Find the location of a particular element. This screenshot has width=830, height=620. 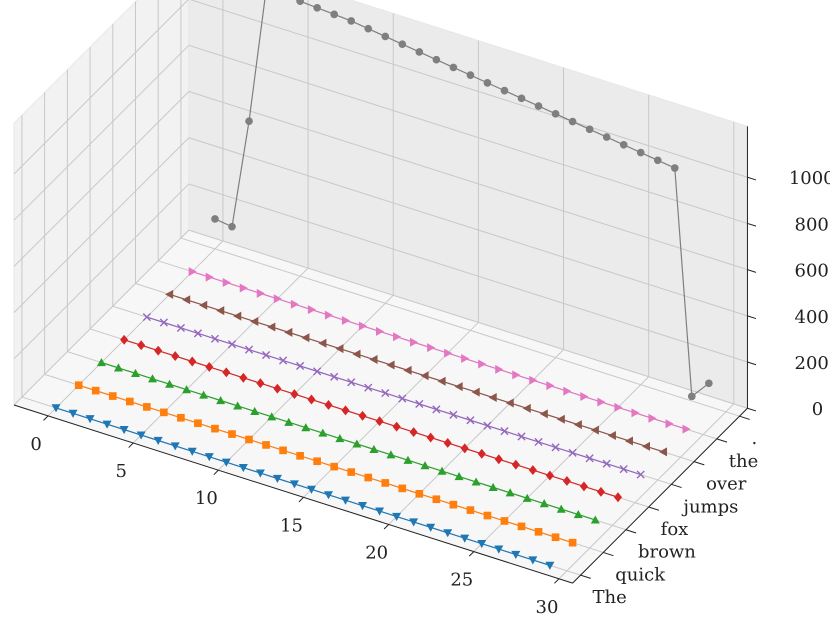

z-tick-label: 10000 is located at coordinates (809, 178).